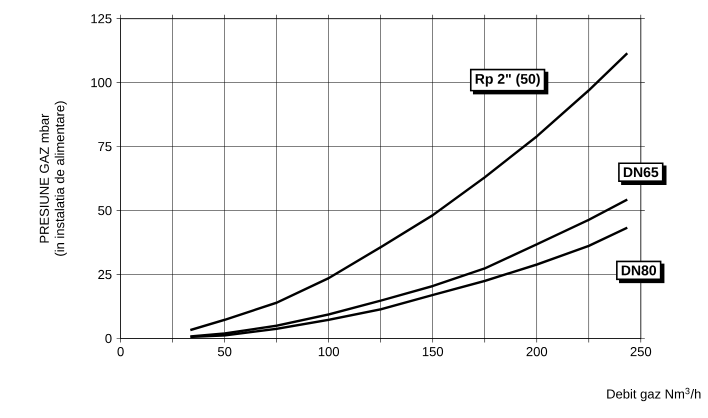  What do you see at coordinates (121, 351) in the screenshot?
I see `x-tick-label: 0` at bounding box center [121, 351].